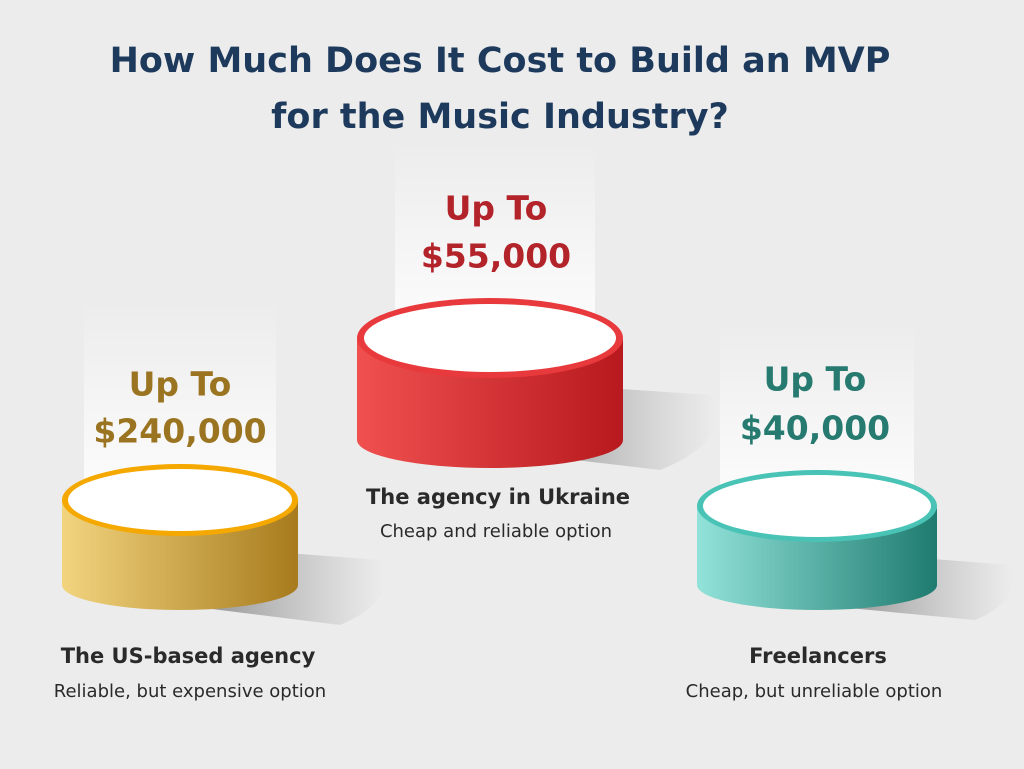  I want to click on option-name: Freelancers, so click(818, 656).